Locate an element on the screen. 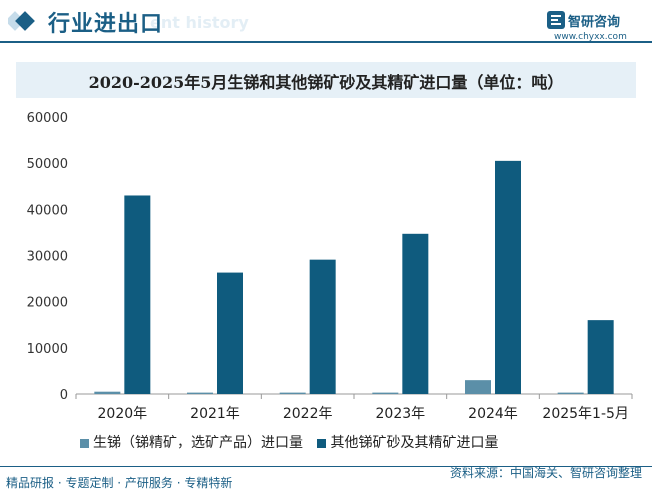 The width and height of the screenshot is (652, 498). footer-source: 资料来源：中国海关、智研咨询整理 is located at coordinates (545, 473).